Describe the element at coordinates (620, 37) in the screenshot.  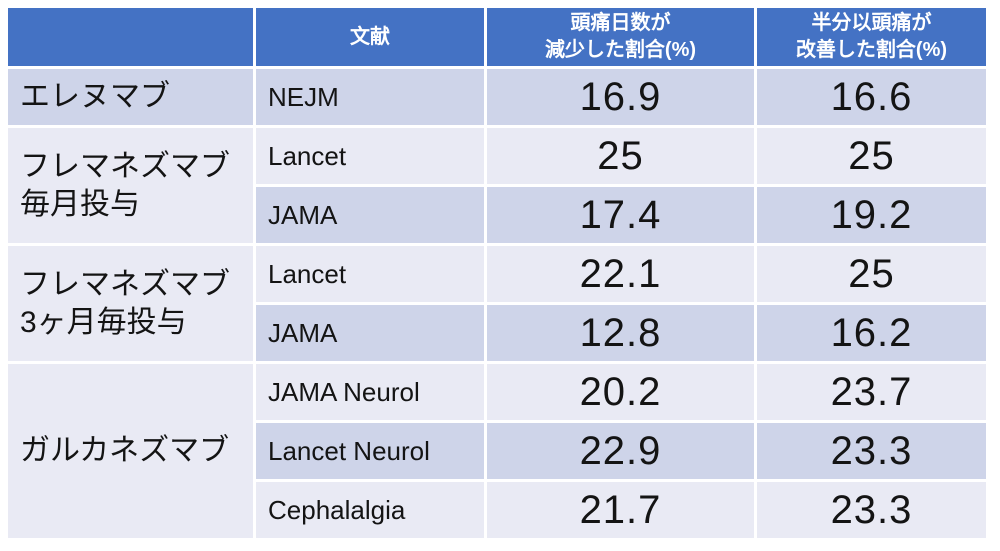
I see `header-reduction: 頭痛日数が 減少した割合(%)` at that location.